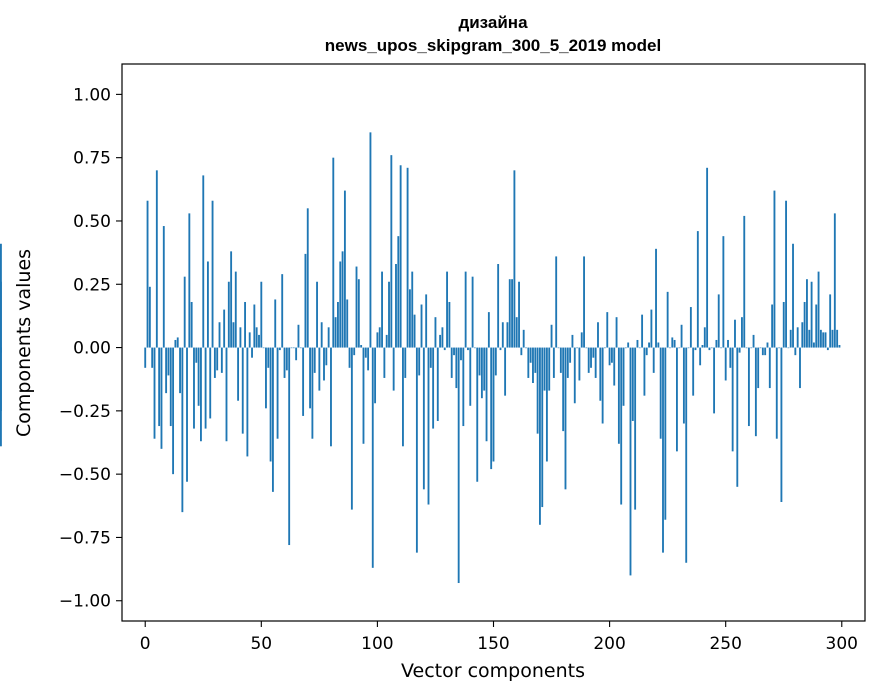  What do you see at coordinates (85, 475) in the screenshot?
I see `y-tick-label: −0.50` at bounding box center [85, 475].